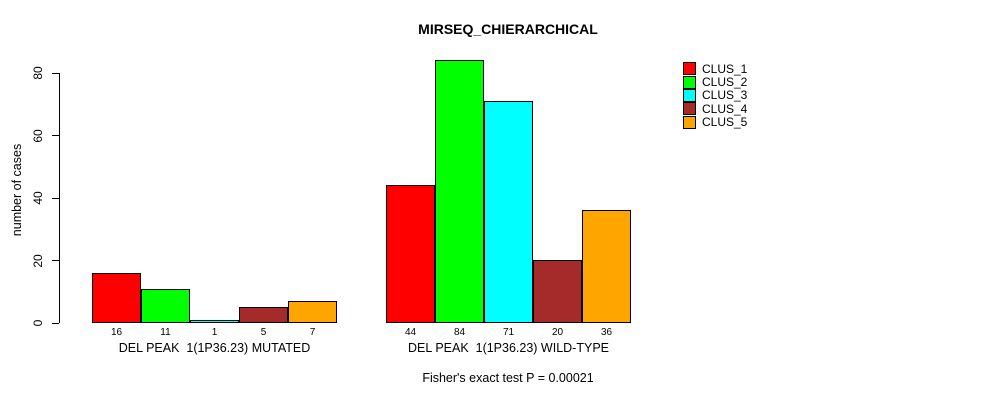 The width and height of the screenshot is (990, 400). I want to click on bar-value-label: 7, so click(312, 332).